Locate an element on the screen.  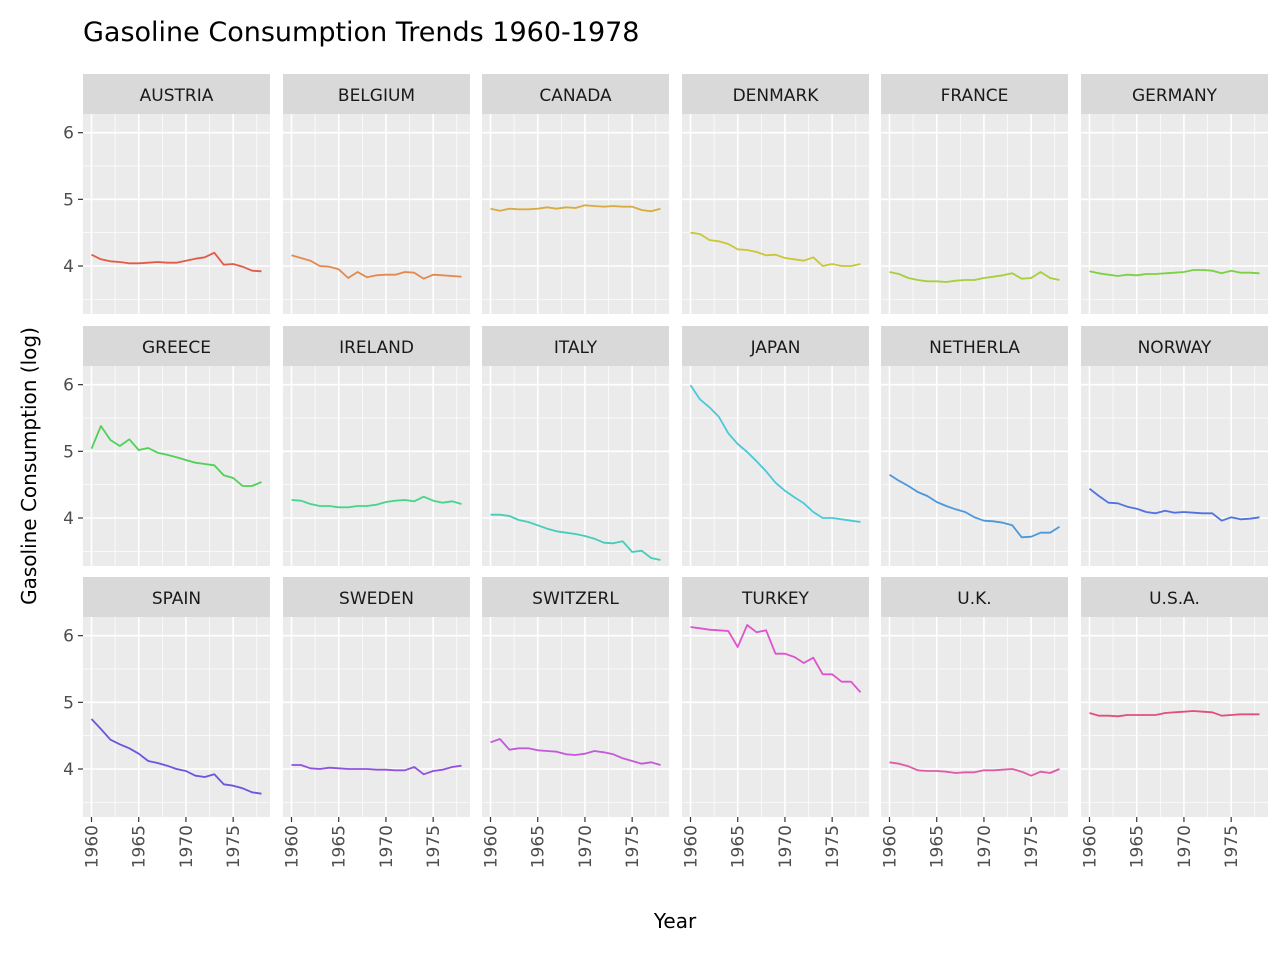
facet-panel: BELGIUM is located at coordinates (376, 194).